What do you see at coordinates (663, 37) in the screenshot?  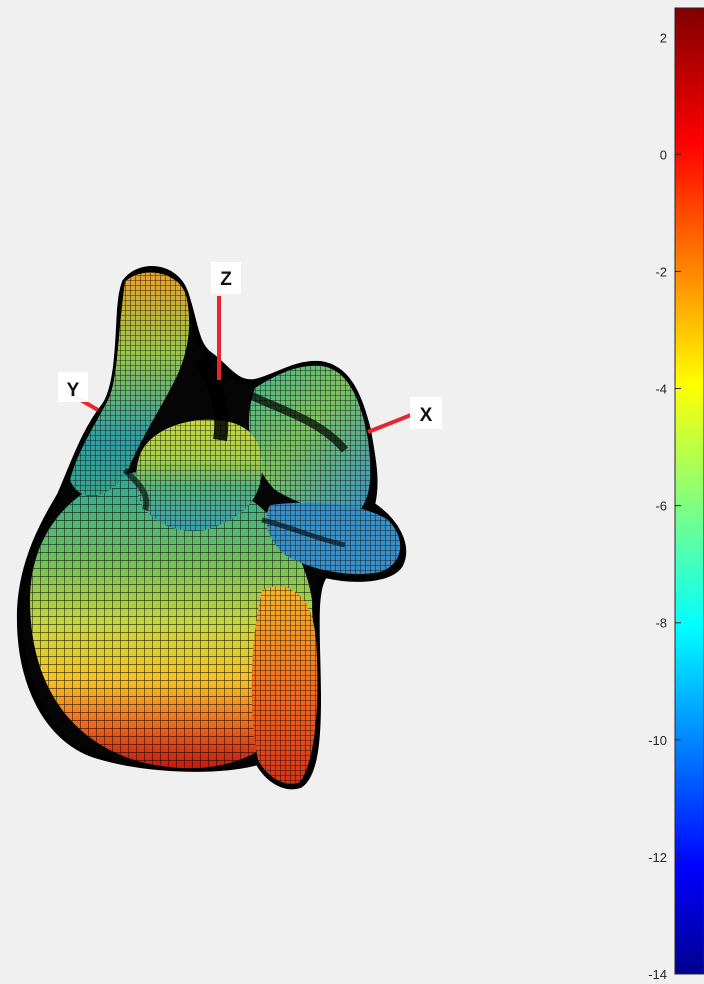 I see `colorbar-tick-label: 2` at bounding box center [663, 37].